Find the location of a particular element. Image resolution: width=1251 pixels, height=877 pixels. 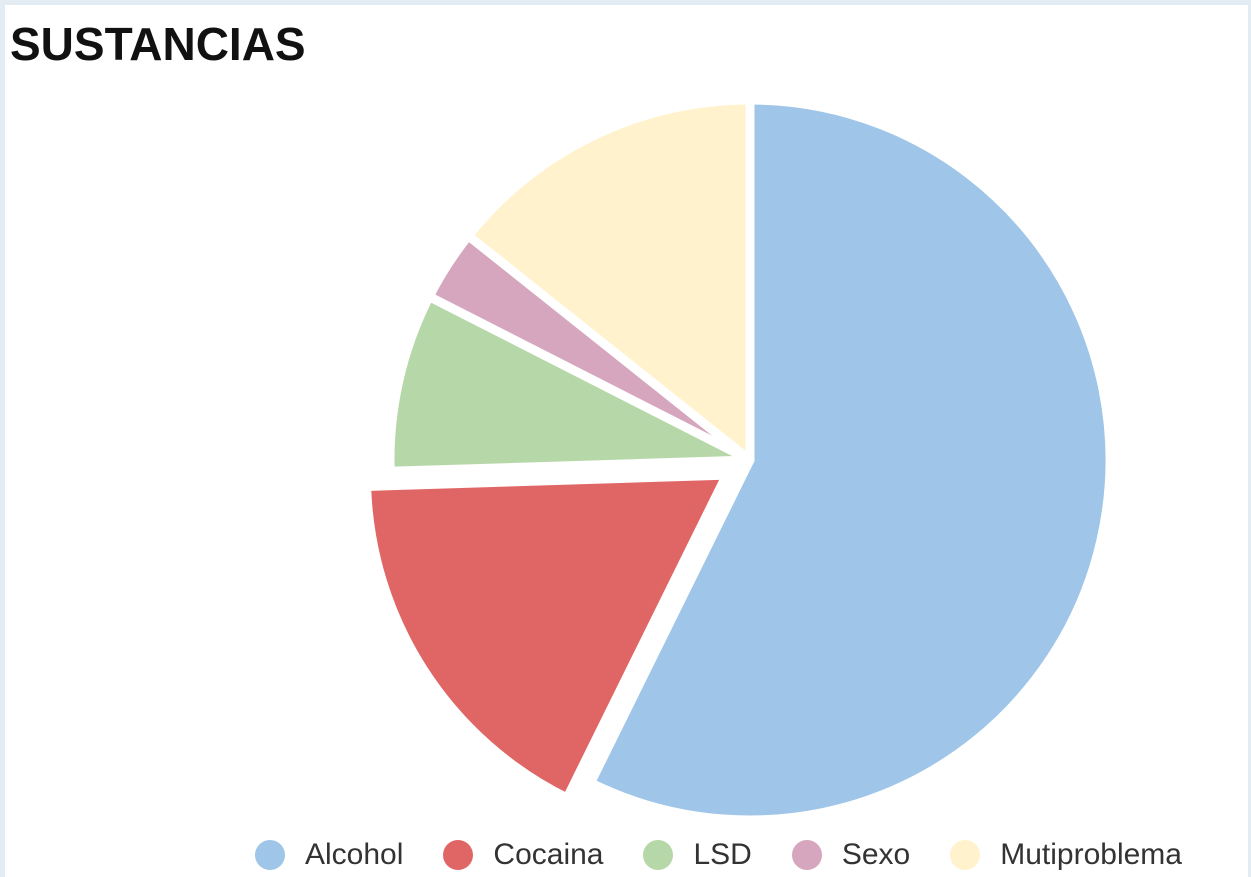

chart-legend: Alcohol Cocaina LSD Sexo Mutiproblema is located at coordinates (718, 855).